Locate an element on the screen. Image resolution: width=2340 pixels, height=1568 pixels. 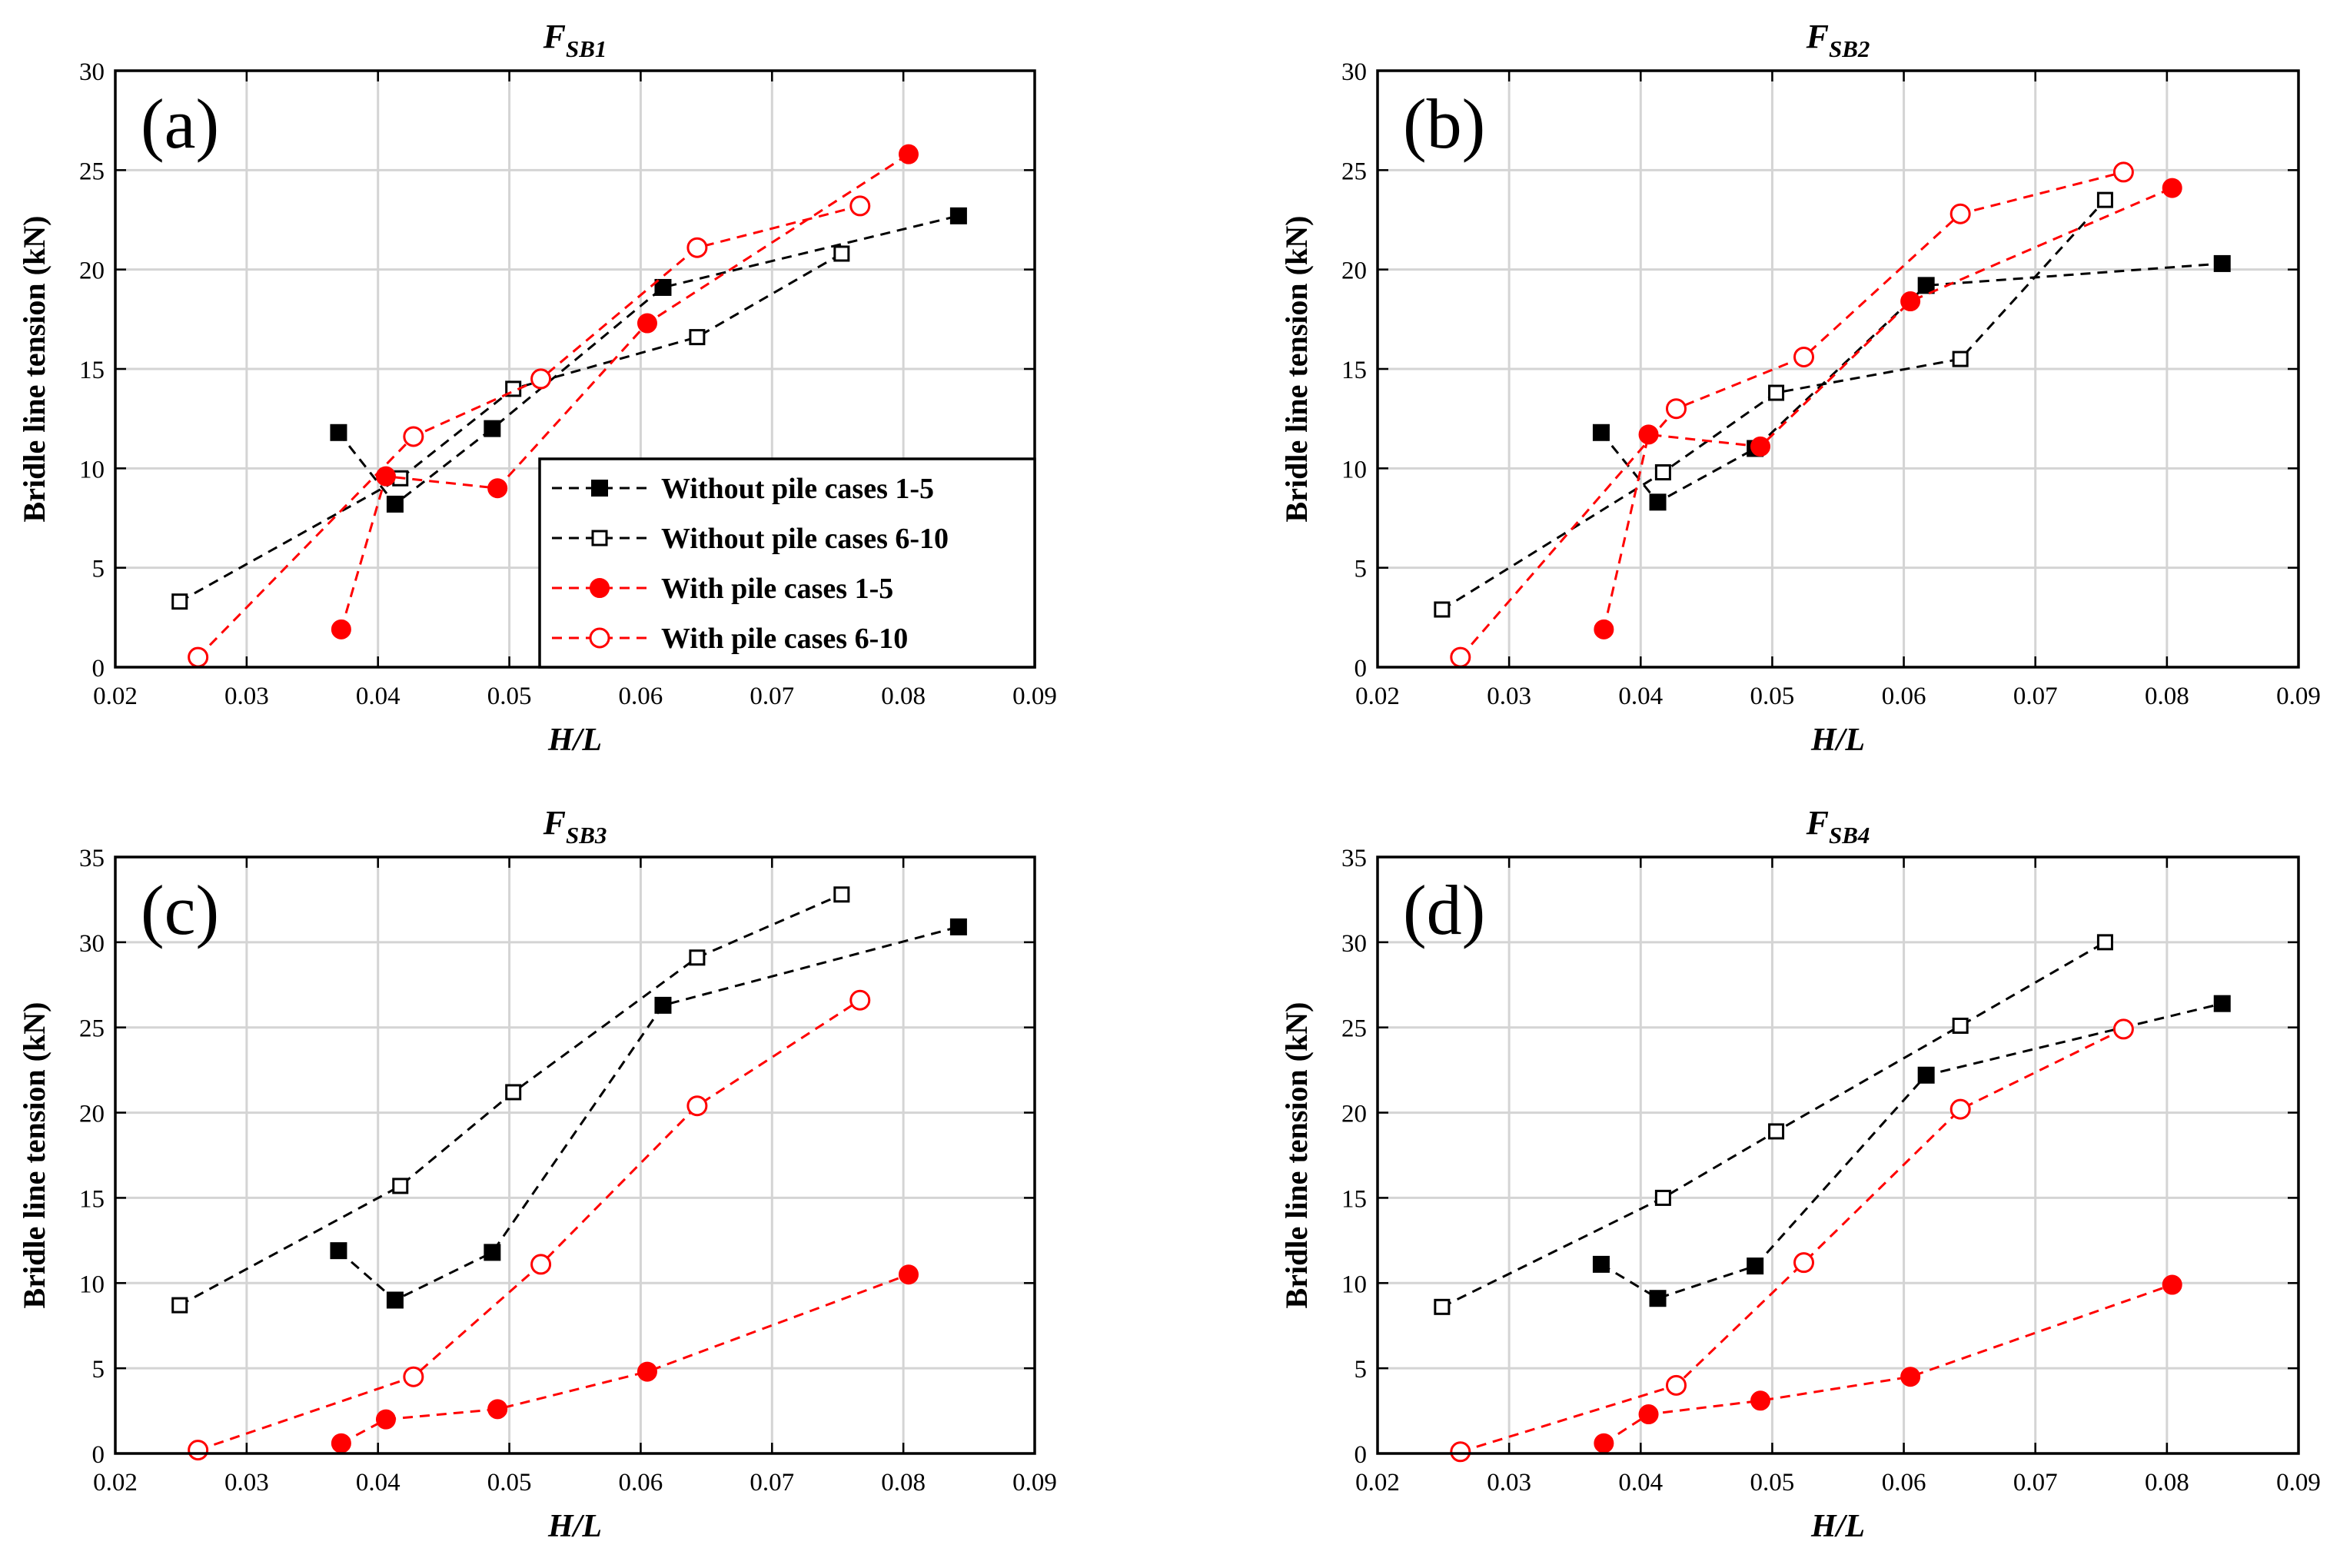
legend-item-without-pile-cases-6-10: Without pile cases 6-10 is located at coordinates (750, 539).